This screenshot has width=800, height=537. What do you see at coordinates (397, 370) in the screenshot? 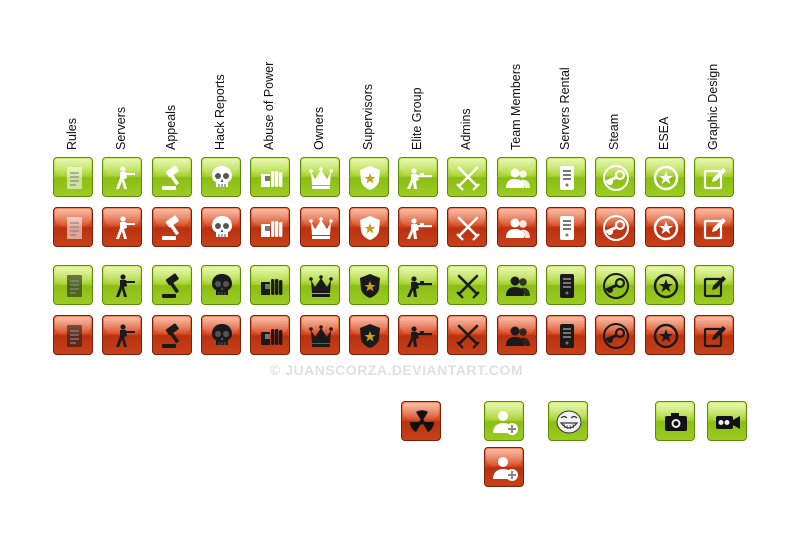
I see `watermark: © JUANSCORZA.DEVIANTART.COM` at bounding box center [397, 370].